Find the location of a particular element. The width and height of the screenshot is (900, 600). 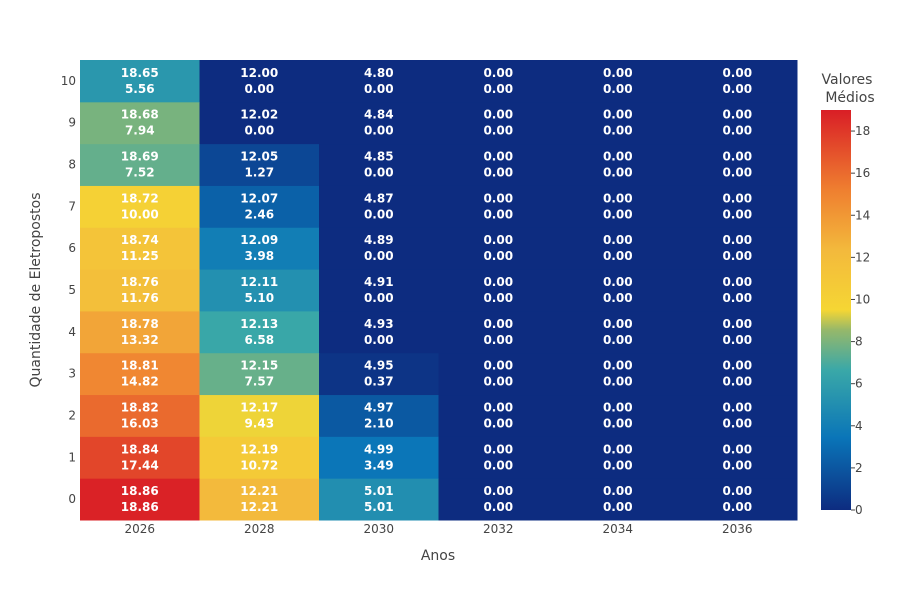

cell-label-top-2032-0: 0.00 is located at coordinates (498, 491).